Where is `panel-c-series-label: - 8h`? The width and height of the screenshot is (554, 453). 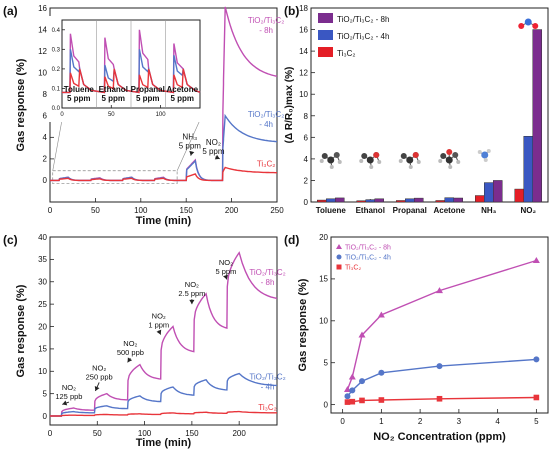 panel-c-series-label: - 8h is located at coordinates (268, 282).